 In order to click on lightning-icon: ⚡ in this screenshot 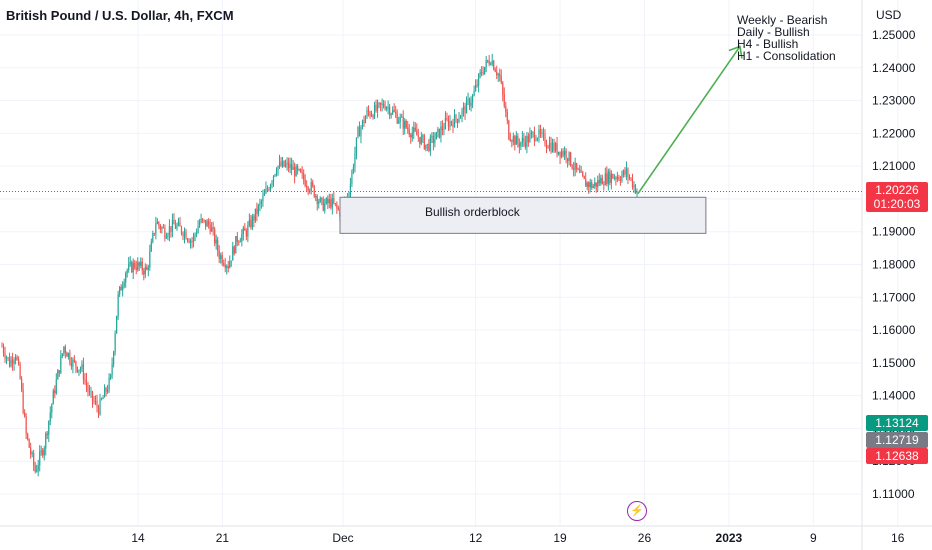, I will do `click(637, 511)`.